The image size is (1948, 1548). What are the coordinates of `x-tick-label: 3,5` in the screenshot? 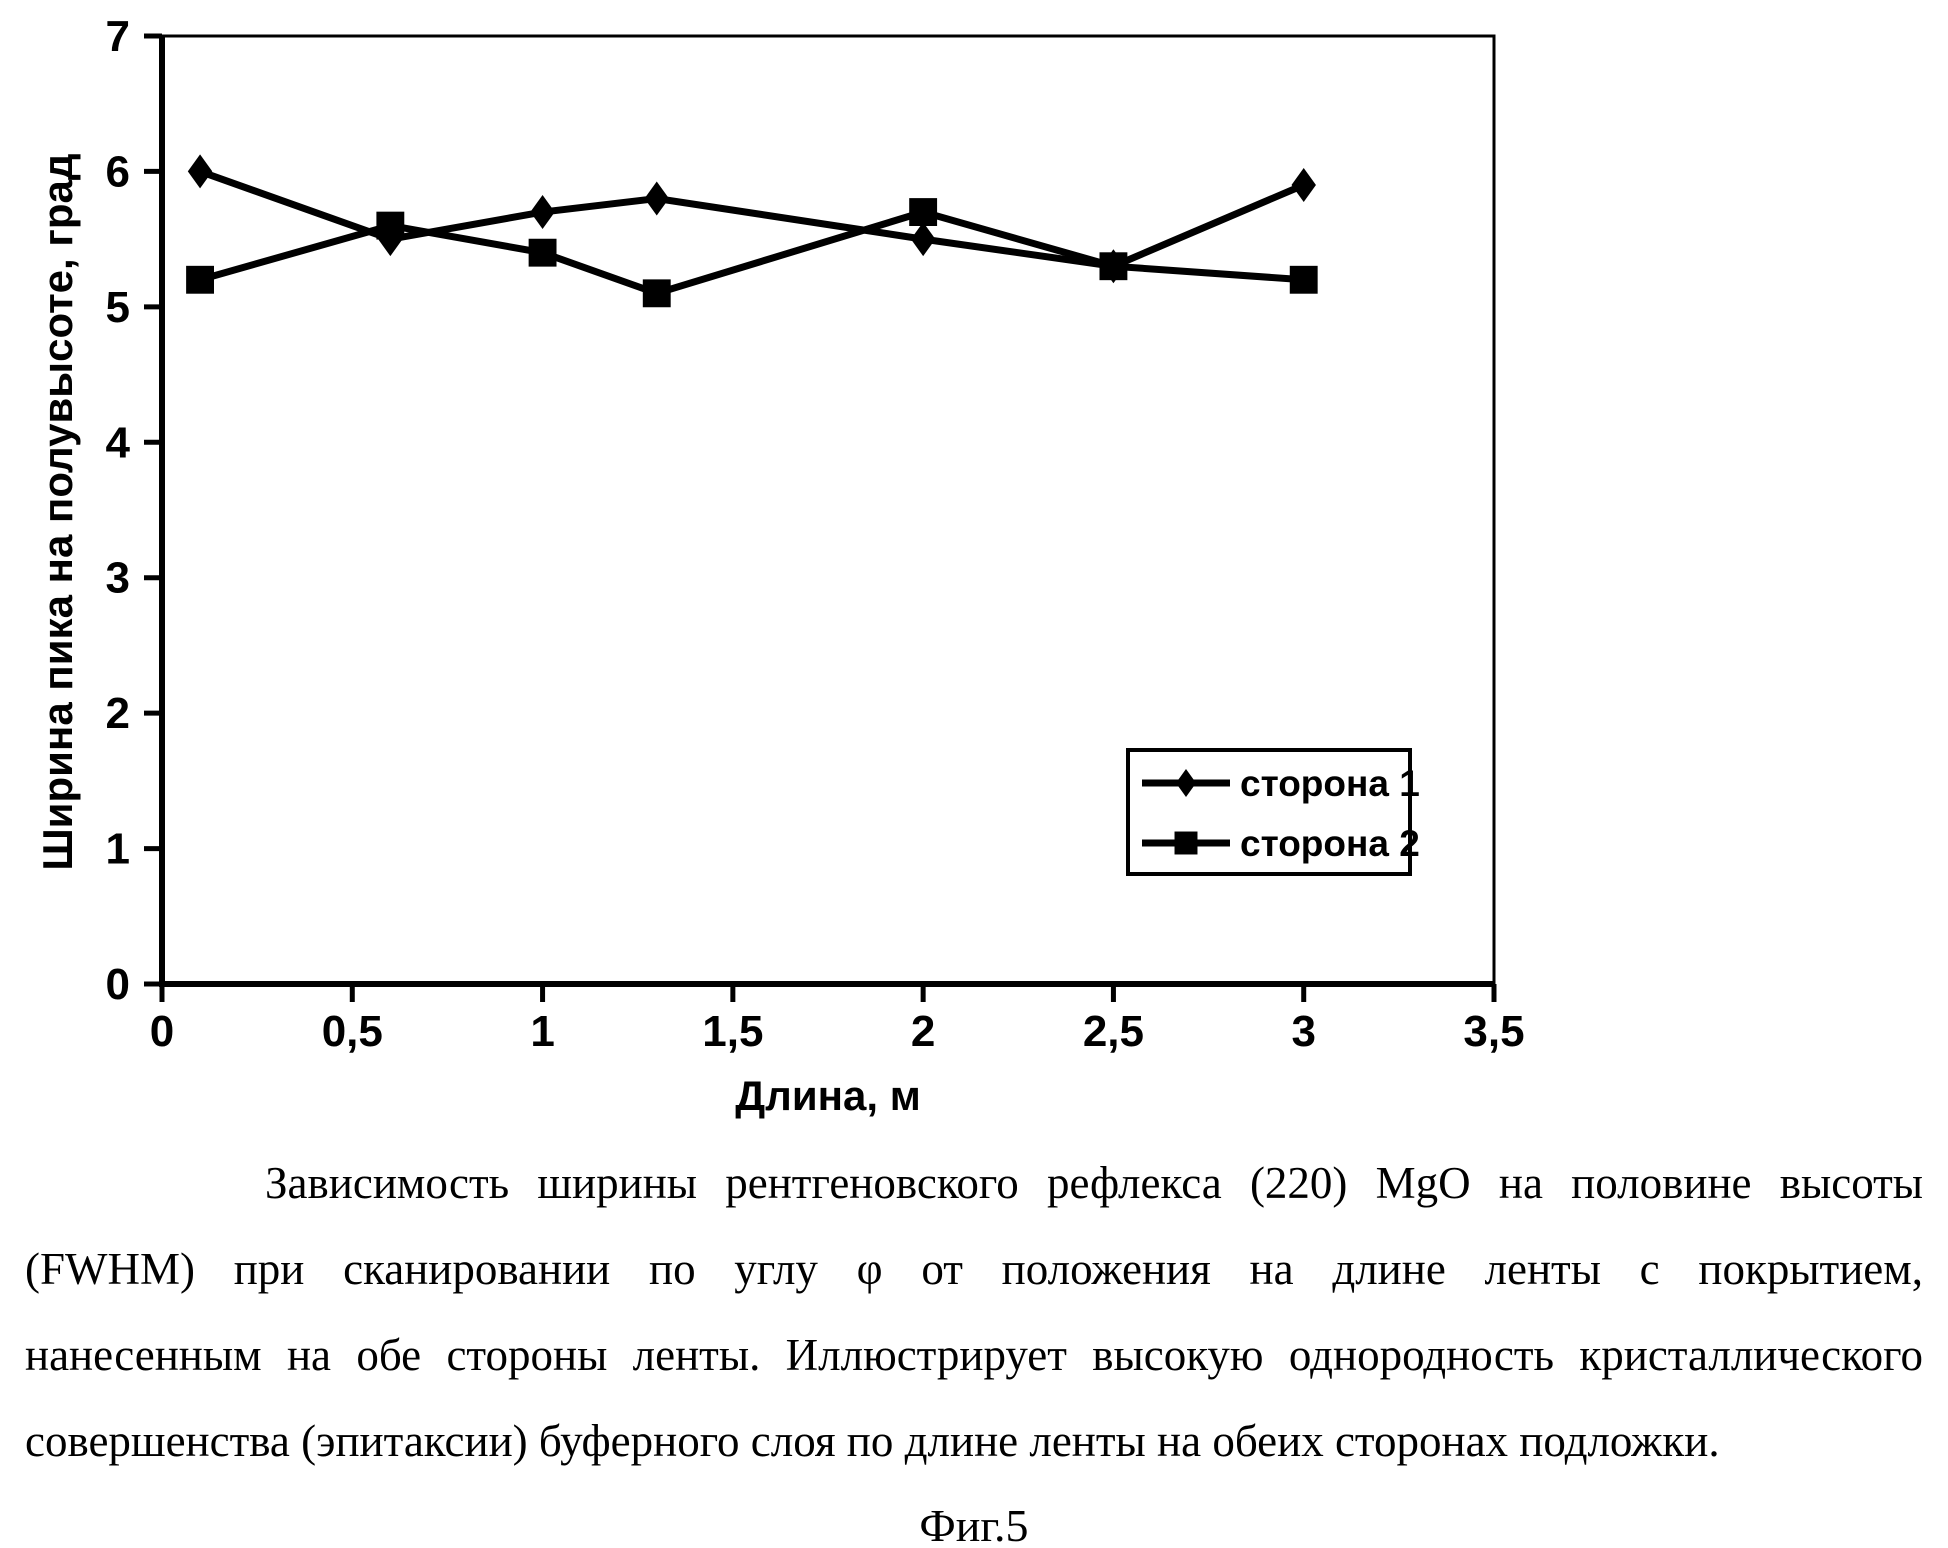 It's located at (1493, 1031).